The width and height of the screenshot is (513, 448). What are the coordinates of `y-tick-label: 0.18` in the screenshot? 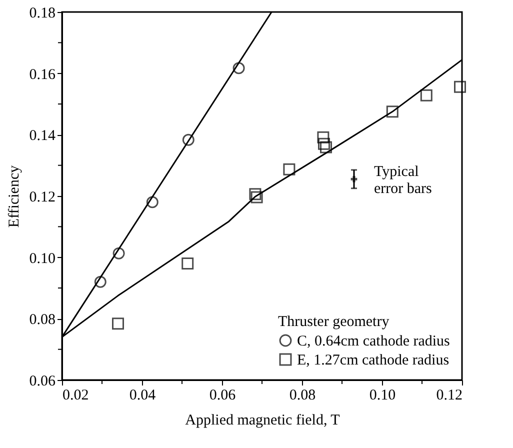 It's located at (42, 14).